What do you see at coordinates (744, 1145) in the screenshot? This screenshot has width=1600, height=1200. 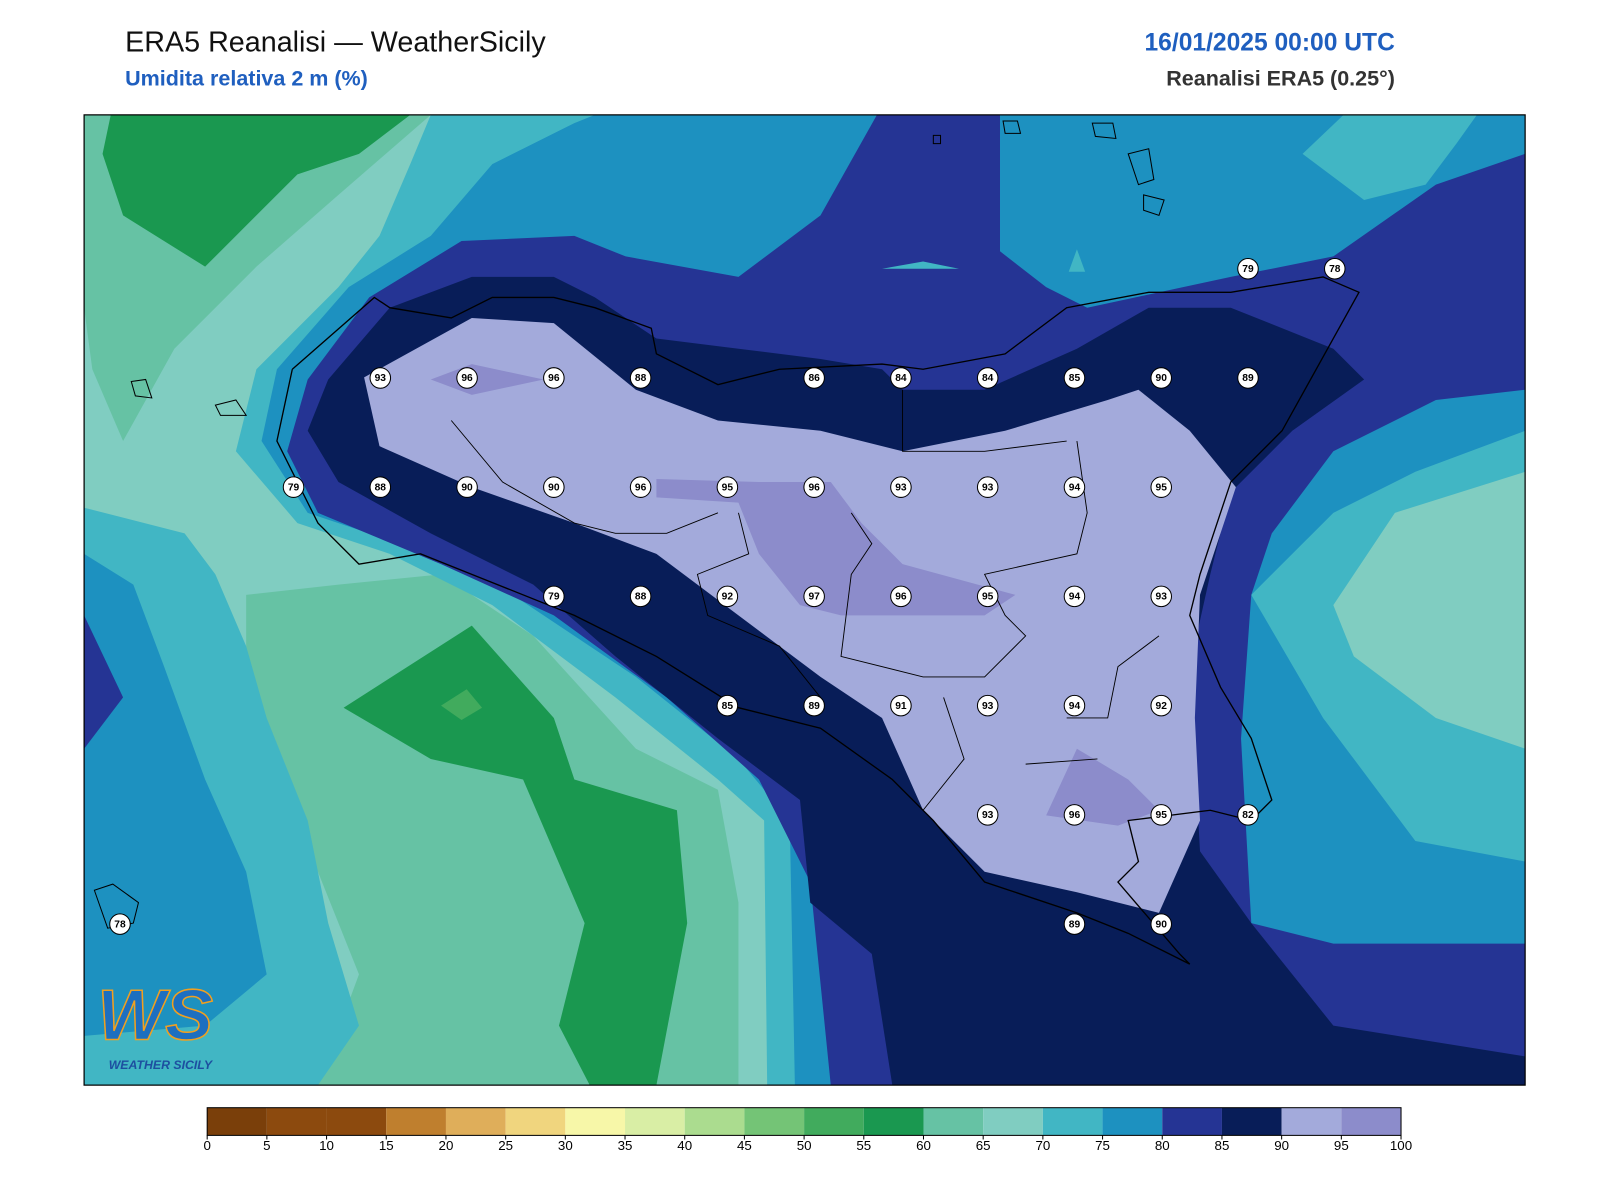 I see `colorbar-tick-label: 45` at bounding box center [744, 1145].